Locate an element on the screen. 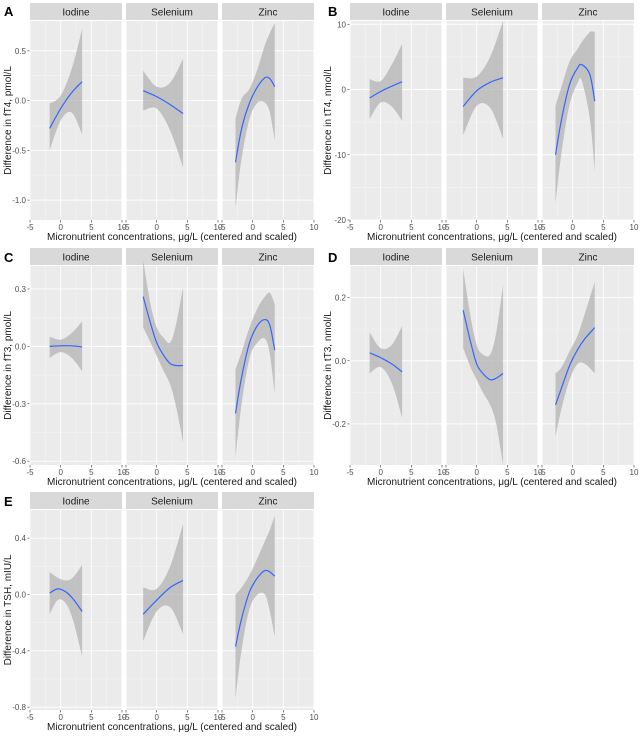 The height and width of the screenshot is (737, 640). y-tick-label: 0 is located at coordinates (344, 90).